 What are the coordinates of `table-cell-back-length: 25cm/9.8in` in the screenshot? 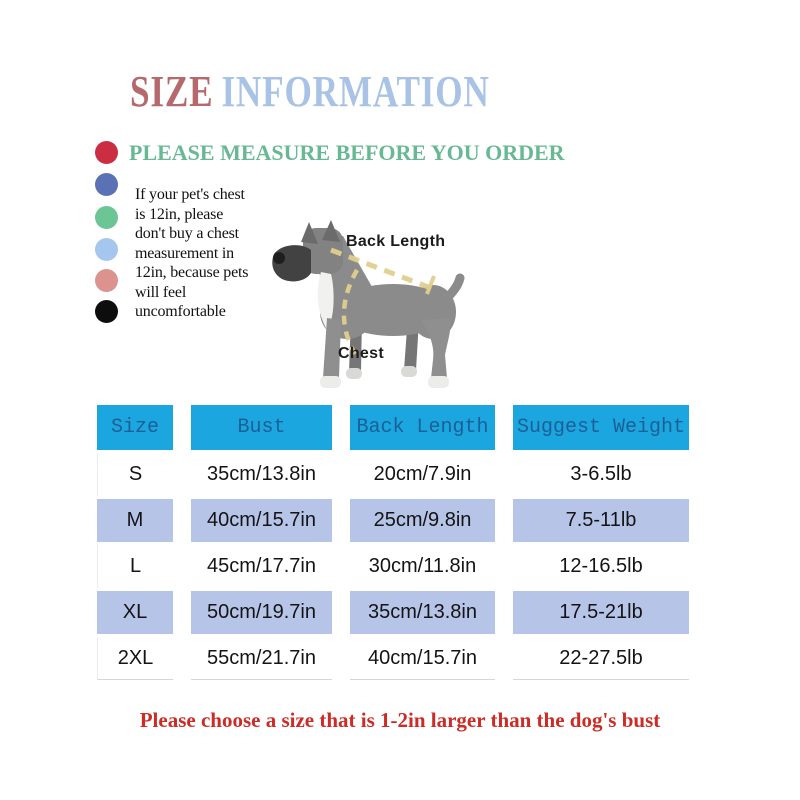 It's located at (422, 520).